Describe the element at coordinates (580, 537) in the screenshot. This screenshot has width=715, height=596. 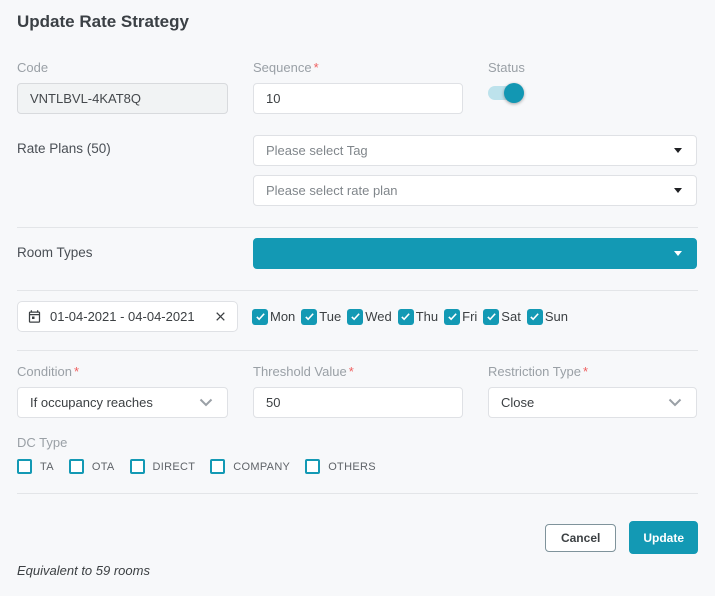
I see `cancel-button: Cancel` at that location.